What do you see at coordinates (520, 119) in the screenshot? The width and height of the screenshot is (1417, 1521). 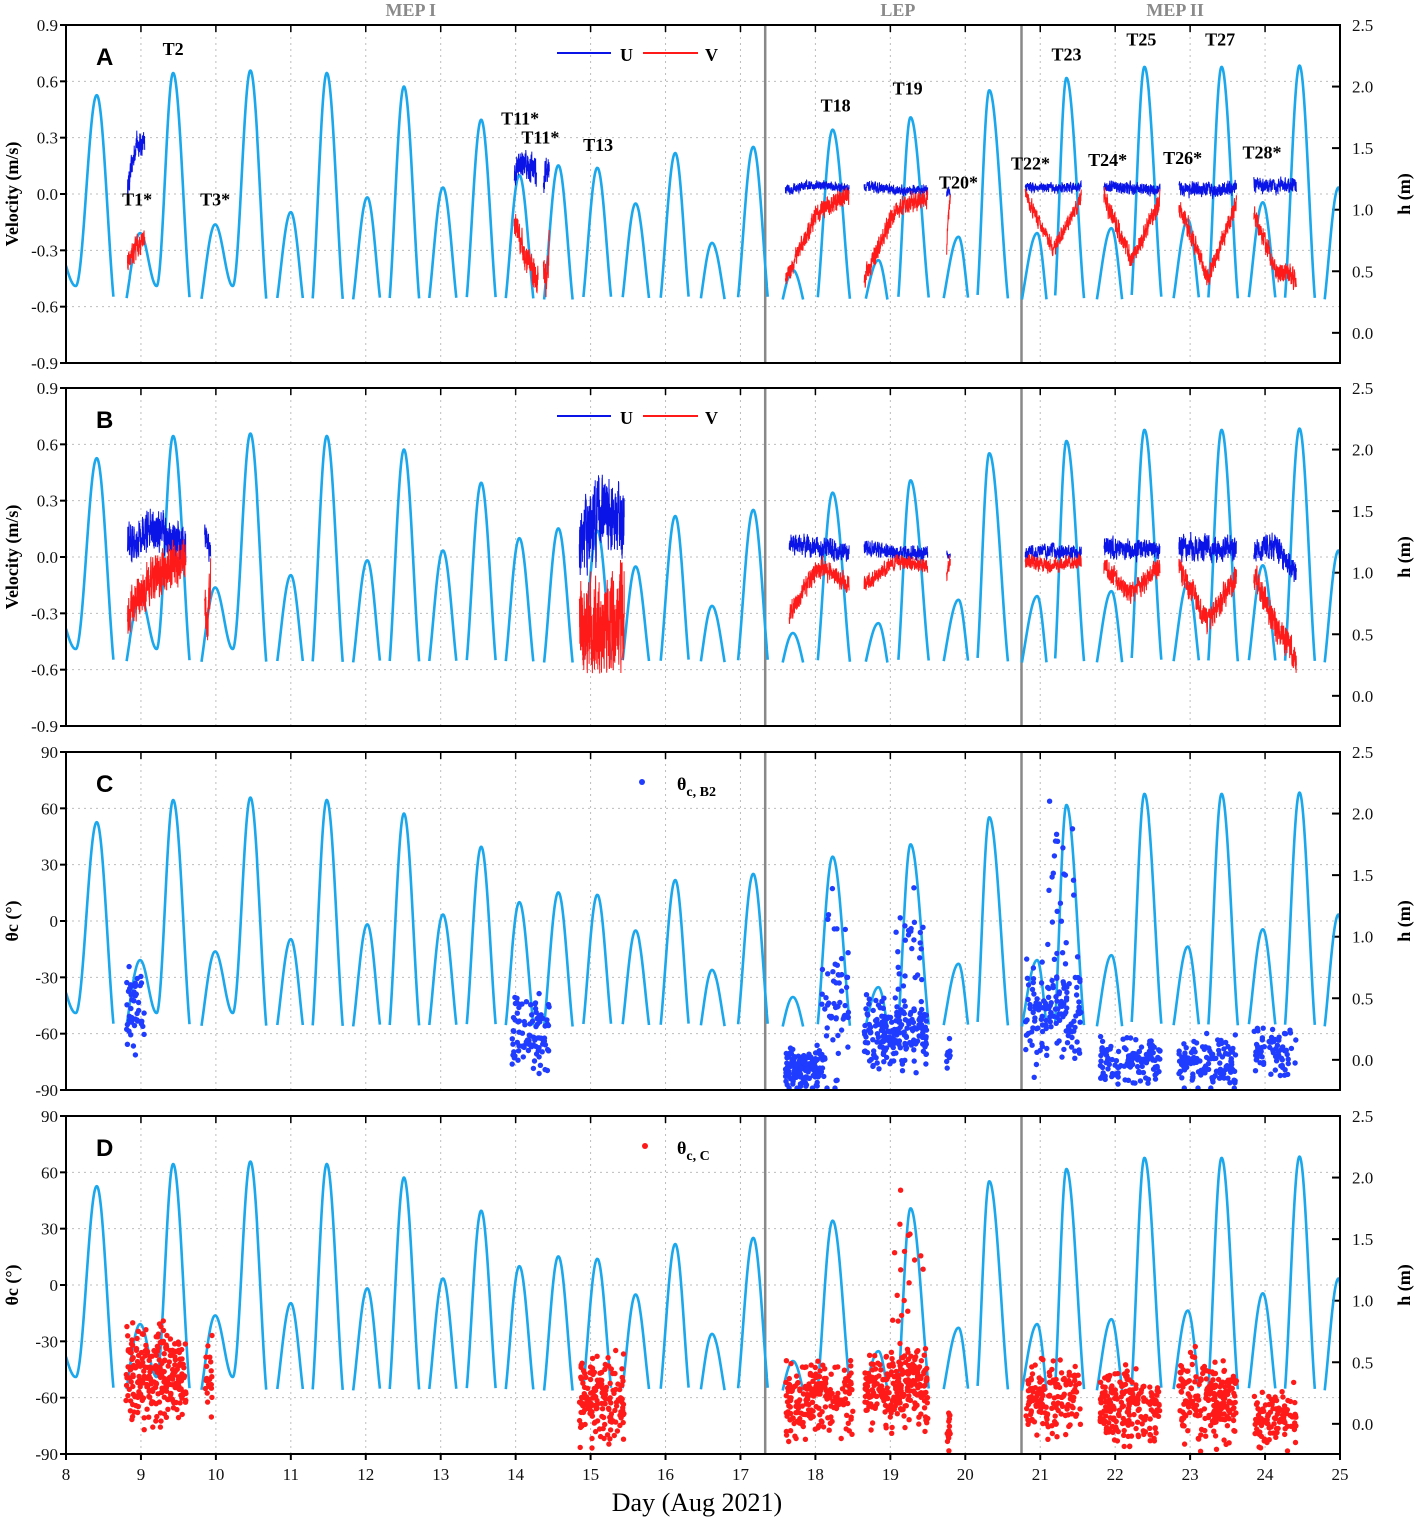 I see `event-label: T11*` at bounding box center [520, 119].